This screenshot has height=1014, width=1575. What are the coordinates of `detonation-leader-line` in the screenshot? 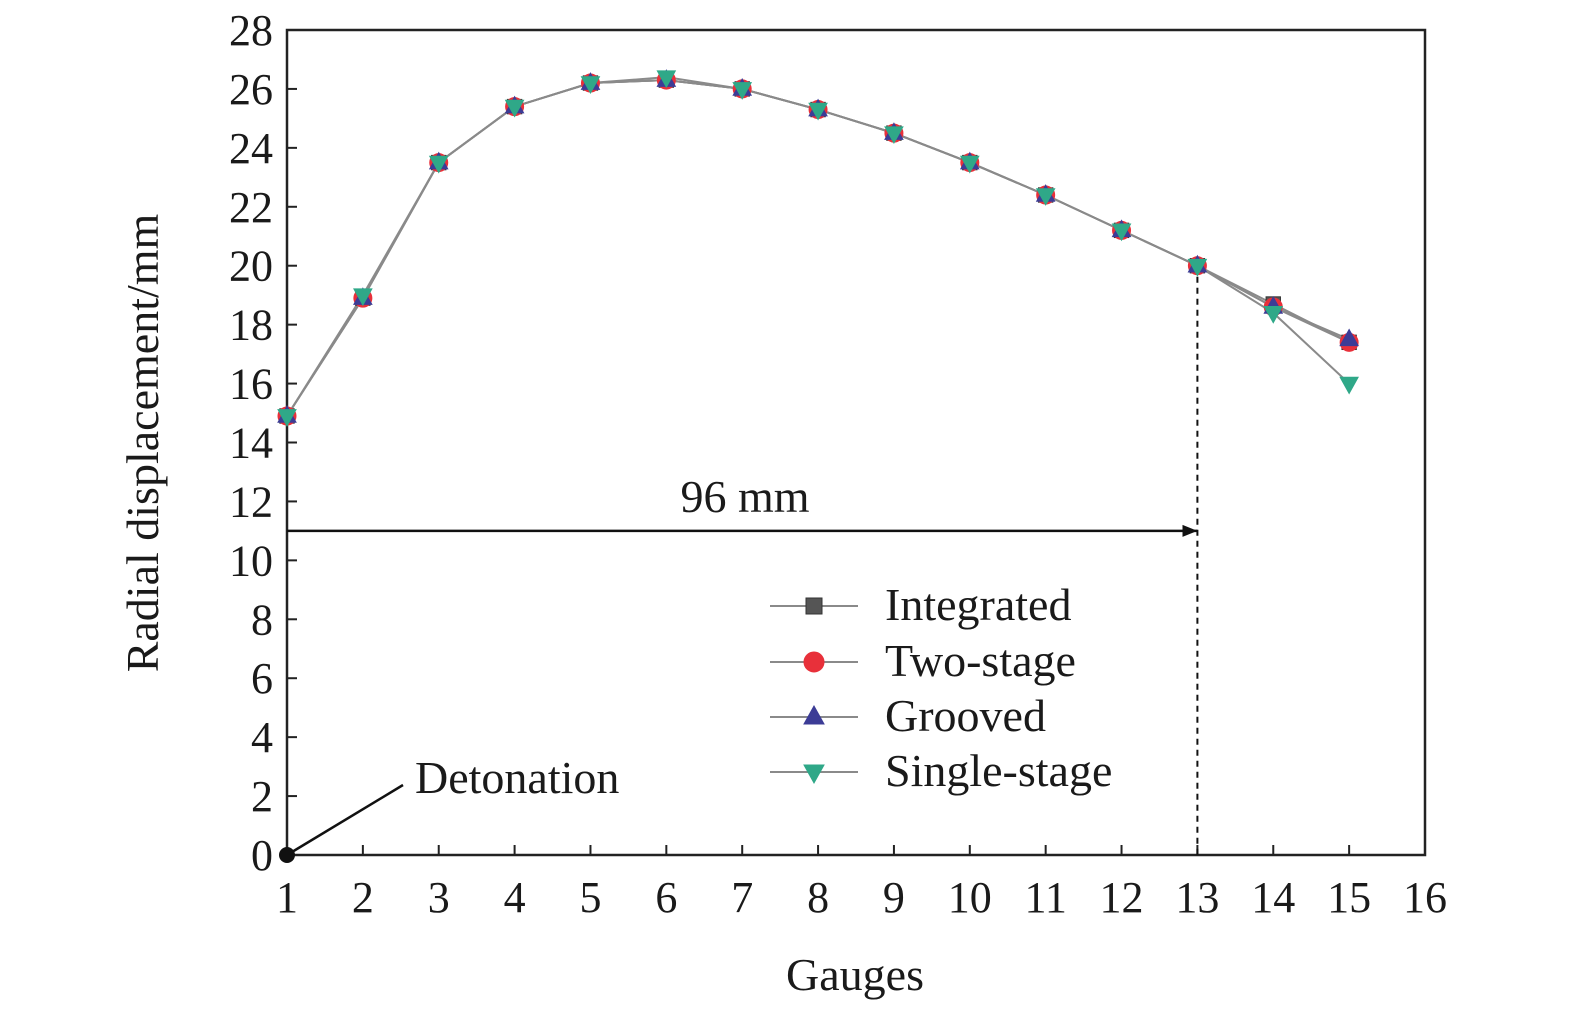 It's located at (345, 820).